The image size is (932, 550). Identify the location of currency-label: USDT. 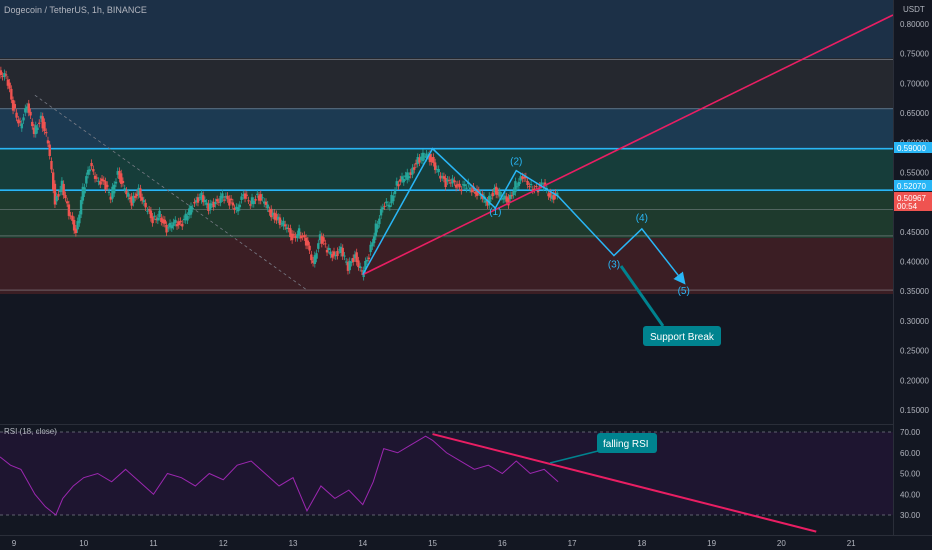
(914, 9).